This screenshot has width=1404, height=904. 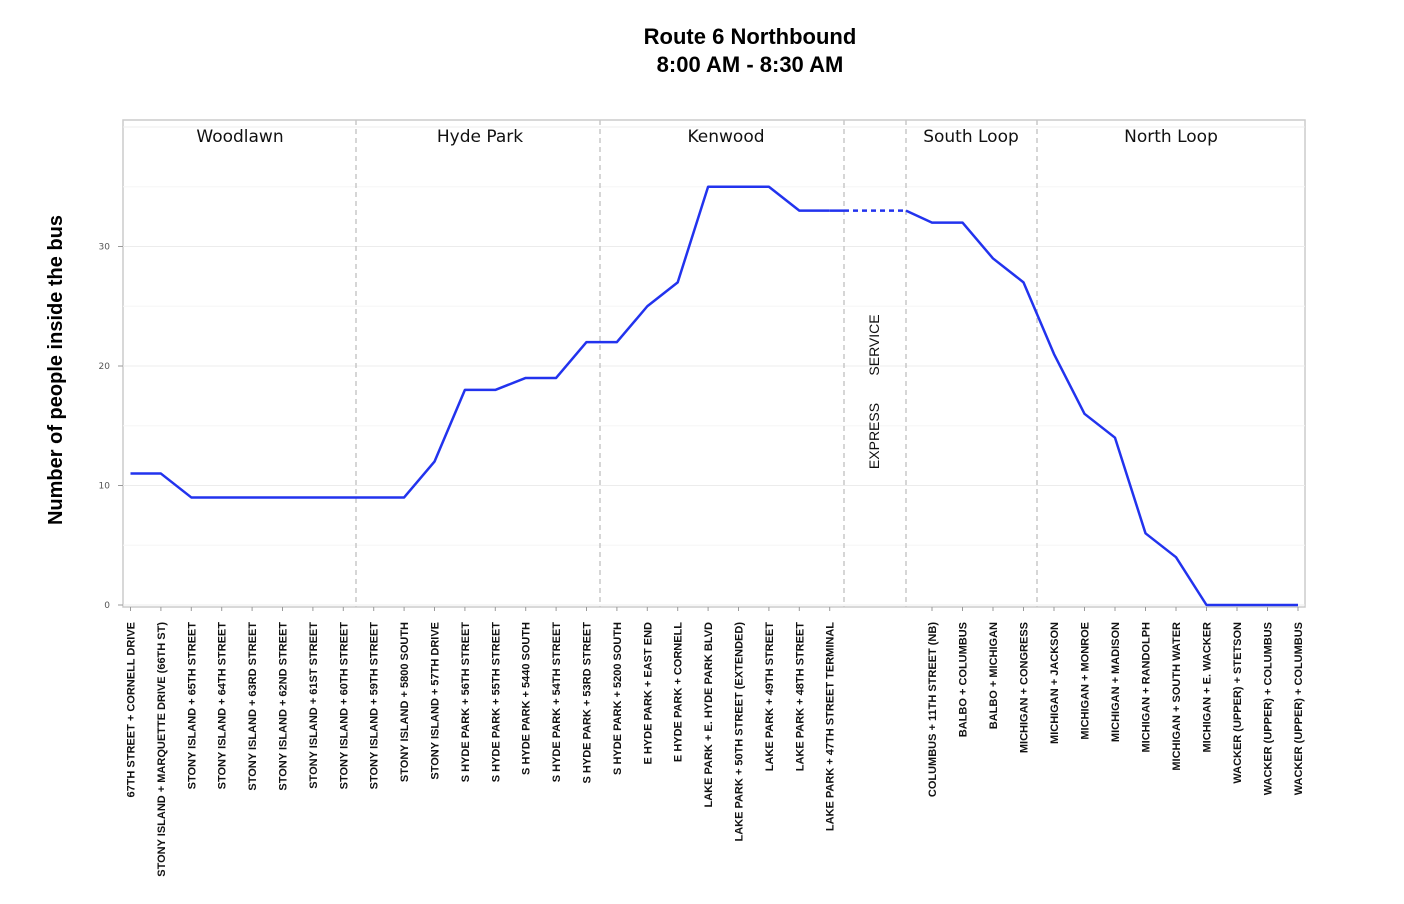 I want to click on x-tick-label: STONY ISLAND + 63RD STREET, so click(x=253, y=706).